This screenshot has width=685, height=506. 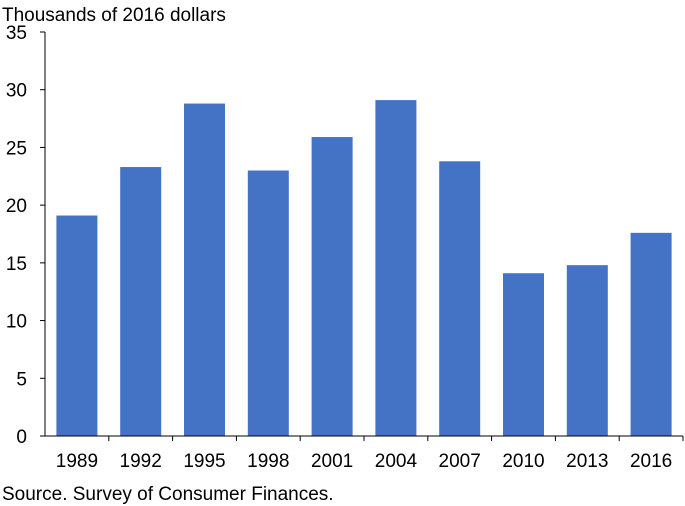 What do you see at coordinates (141, 301) in the screenshot?
I see `bar-1992` at bounding box center [141, 301].